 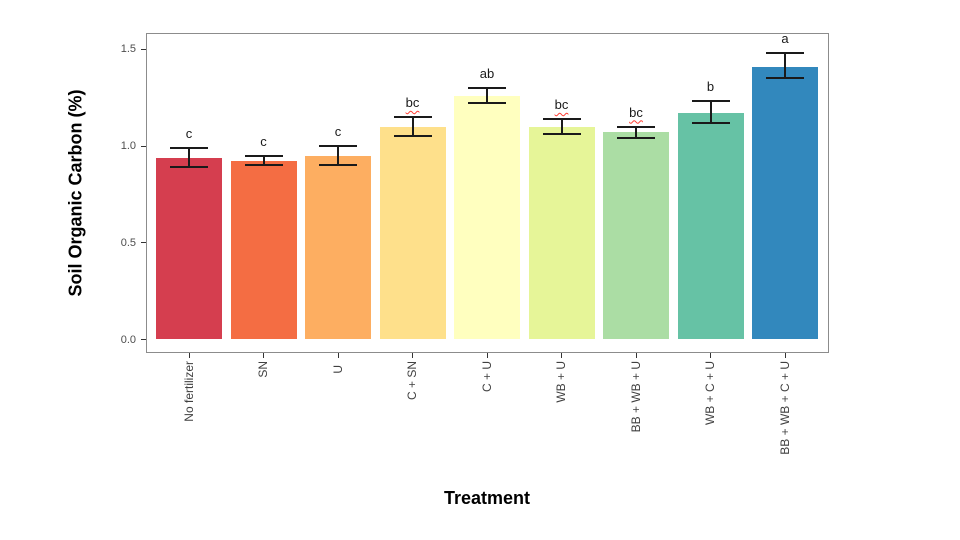 I want to click on x-tick-label: C + SN, so click(x=412, y=383).